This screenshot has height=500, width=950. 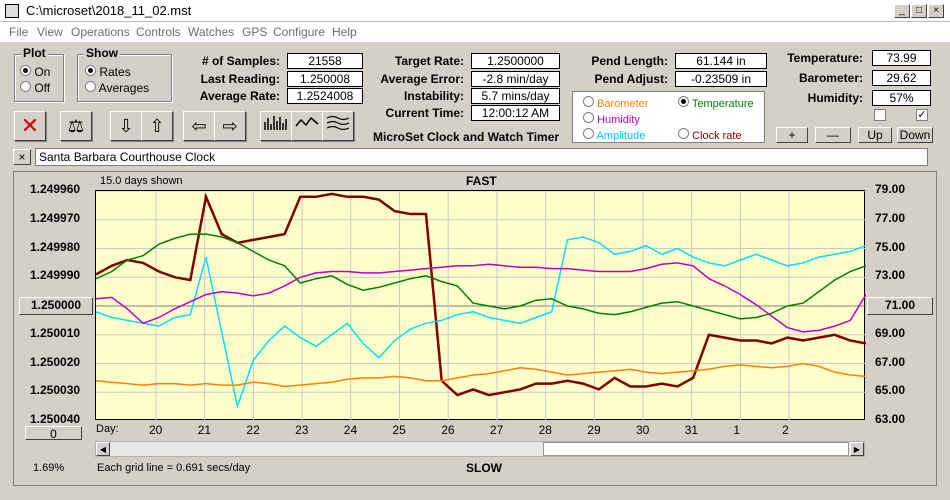 I want to click on temperature-field: 73.99, so click(x=901, y=58).